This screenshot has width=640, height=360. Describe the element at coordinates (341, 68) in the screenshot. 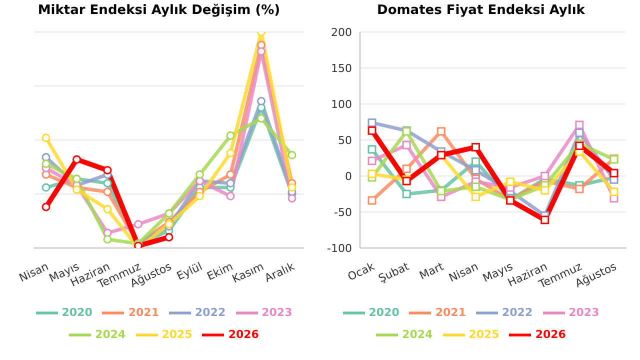

I see `y-tick-label: 150` at that location.